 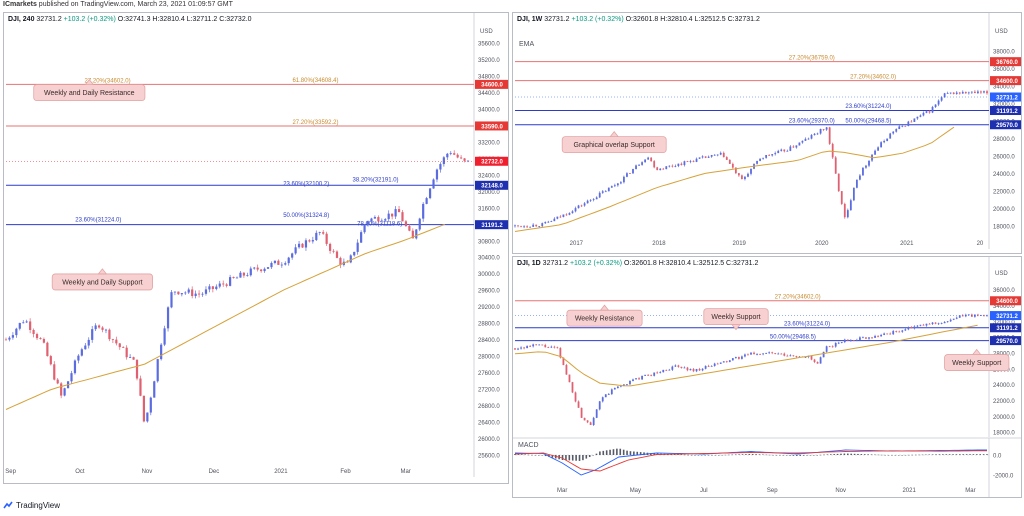 What do you see at coordinates (527, 44) in the screenshot?
I see `weekly-ema-legend: EMA` at bounding box center [527, 44].